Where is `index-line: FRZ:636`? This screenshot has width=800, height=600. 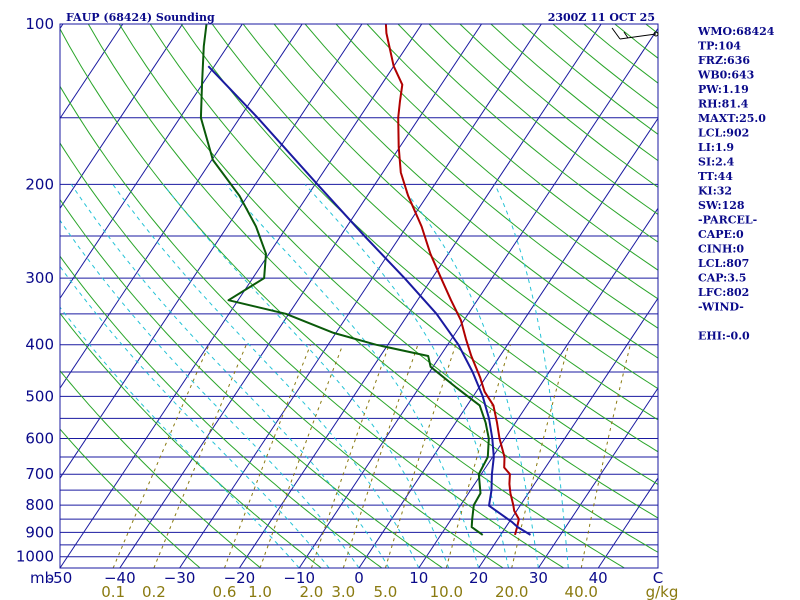 index-line: FRZ:636 is located at coordinates (724, 60).